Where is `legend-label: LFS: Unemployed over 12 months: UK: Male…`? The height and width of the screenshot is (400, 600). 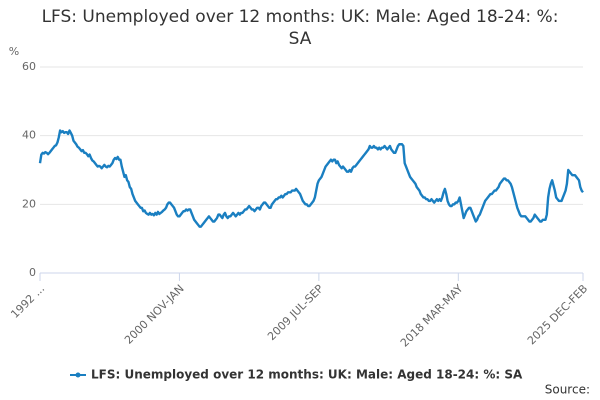 legend-label: LFS: Unemployed over 12 months: UK: Male… is located at coordinates (307, 375).